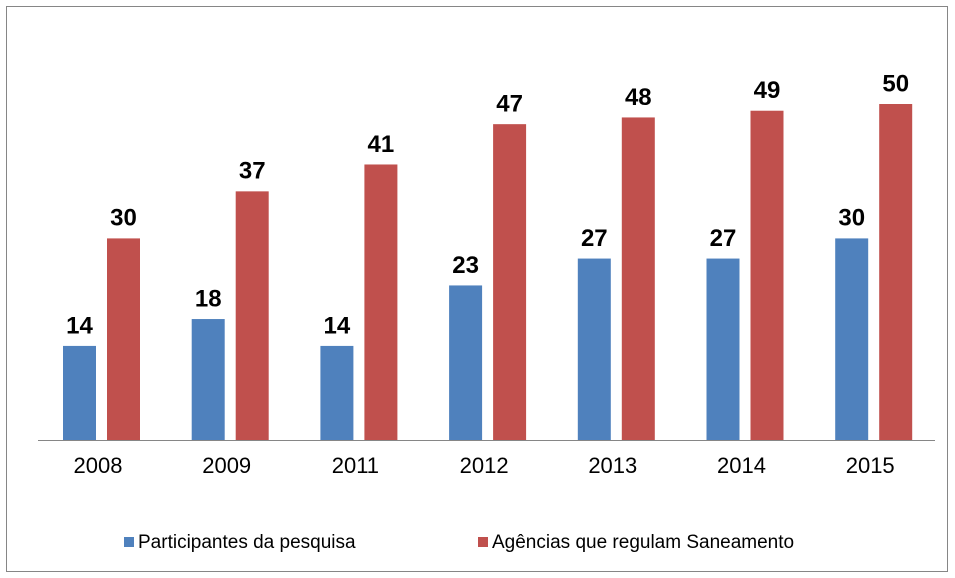 The height and width of the screenshot is (578, 955). Describe the element at coordinates (465, 265) in the screenshot. I see `data-label: 23` at that location.